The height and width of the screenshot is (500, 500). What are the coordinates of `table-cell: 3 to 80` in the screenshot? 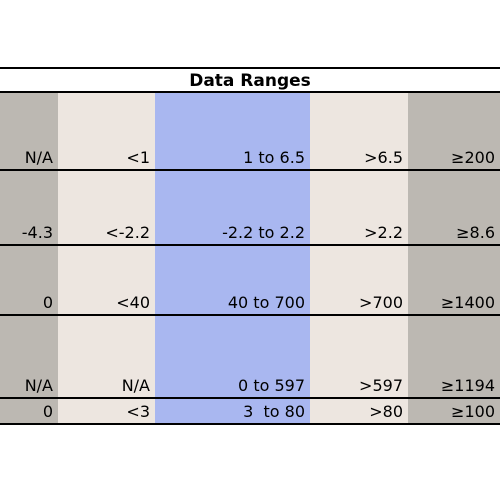 It's located at (274, 411).